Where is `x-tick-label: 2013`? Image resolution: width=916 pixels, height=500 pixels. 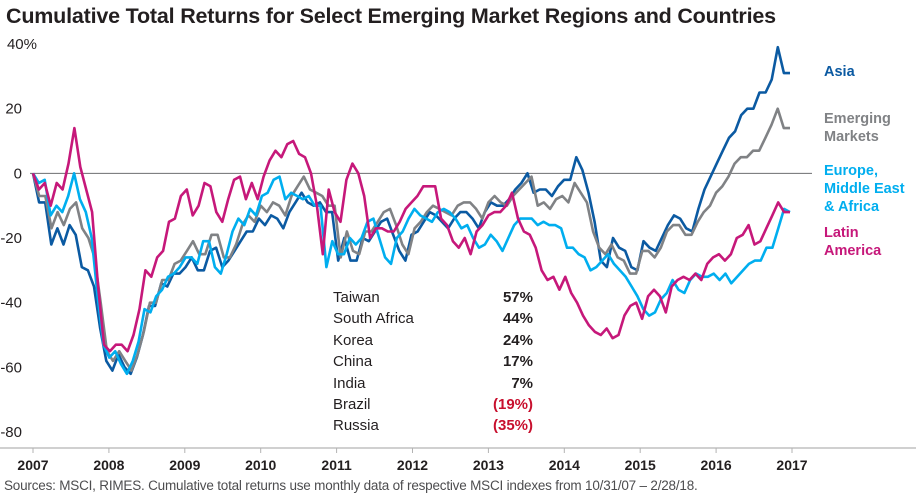 x-tick-label: 2013 is located at coordinates (488, 465).